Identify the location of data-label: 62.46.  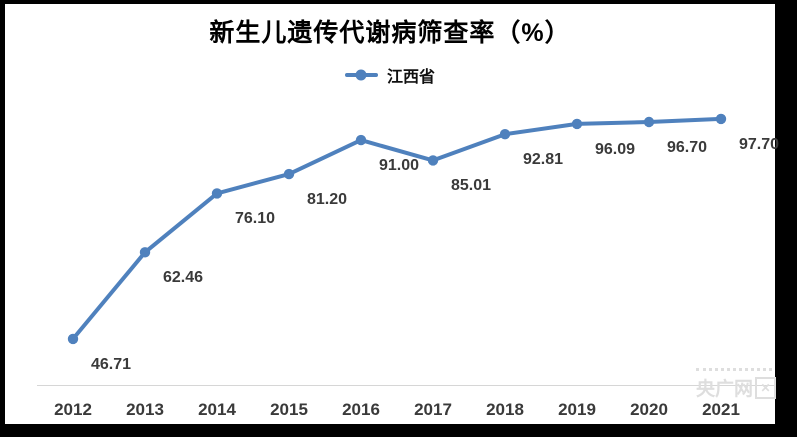
(183, 278).